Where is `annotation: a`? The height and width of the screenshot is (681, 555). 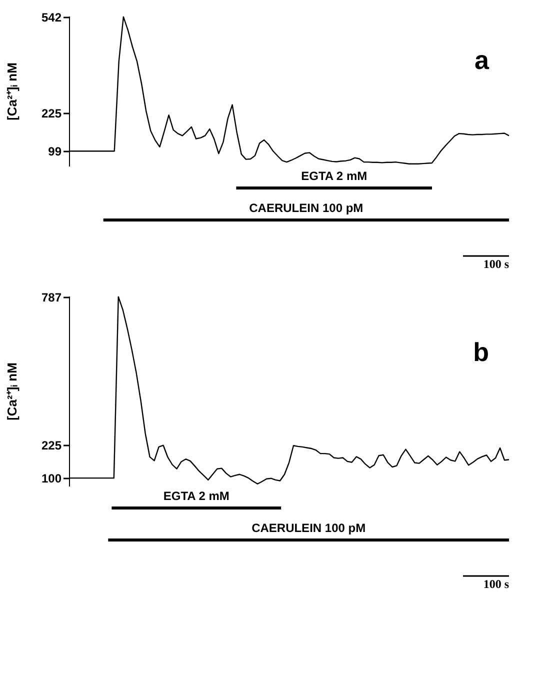 annotation: a is located at coordinates (482, 60).